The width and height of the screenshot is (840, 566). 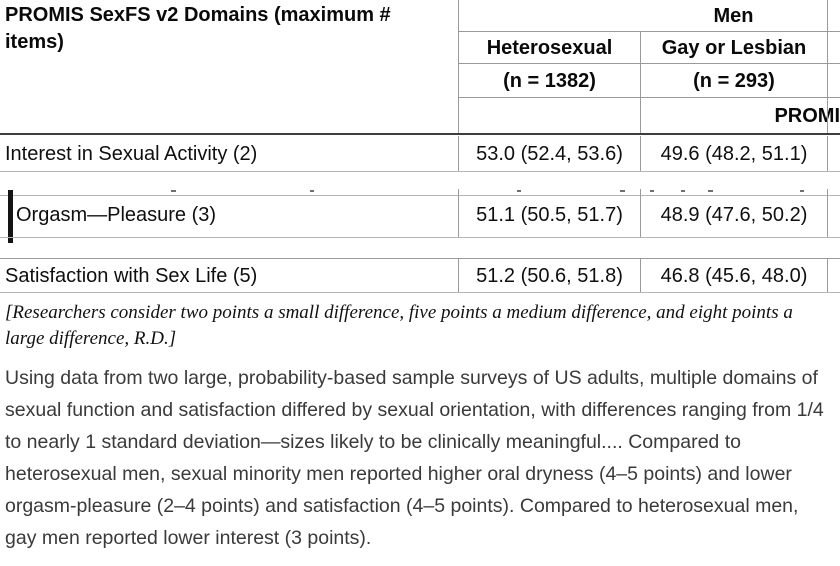 I want to click on row3-border-middle, so click(x=640, y=275).